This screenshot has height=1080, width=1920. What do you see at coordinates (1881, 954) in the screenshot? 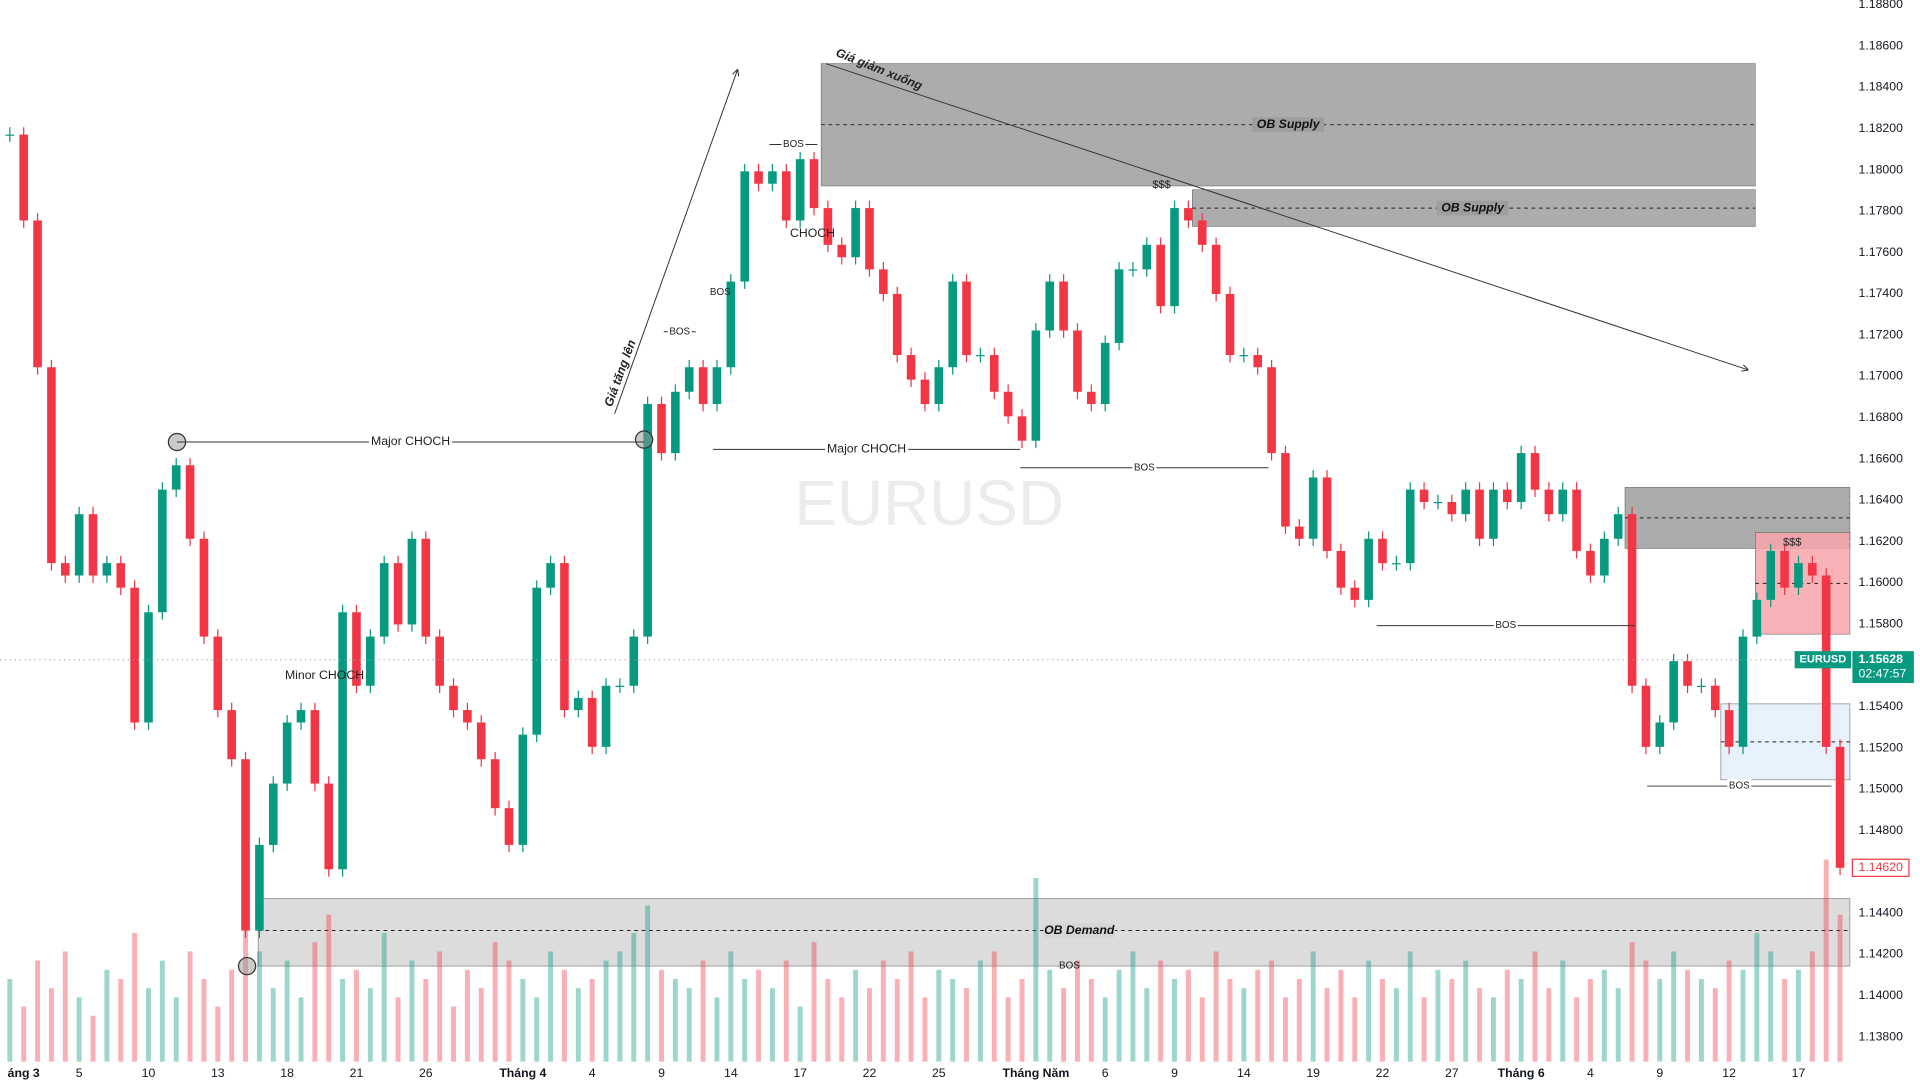
I see `y-tick-label: 1.14200` at bounding box center [1881, 954].